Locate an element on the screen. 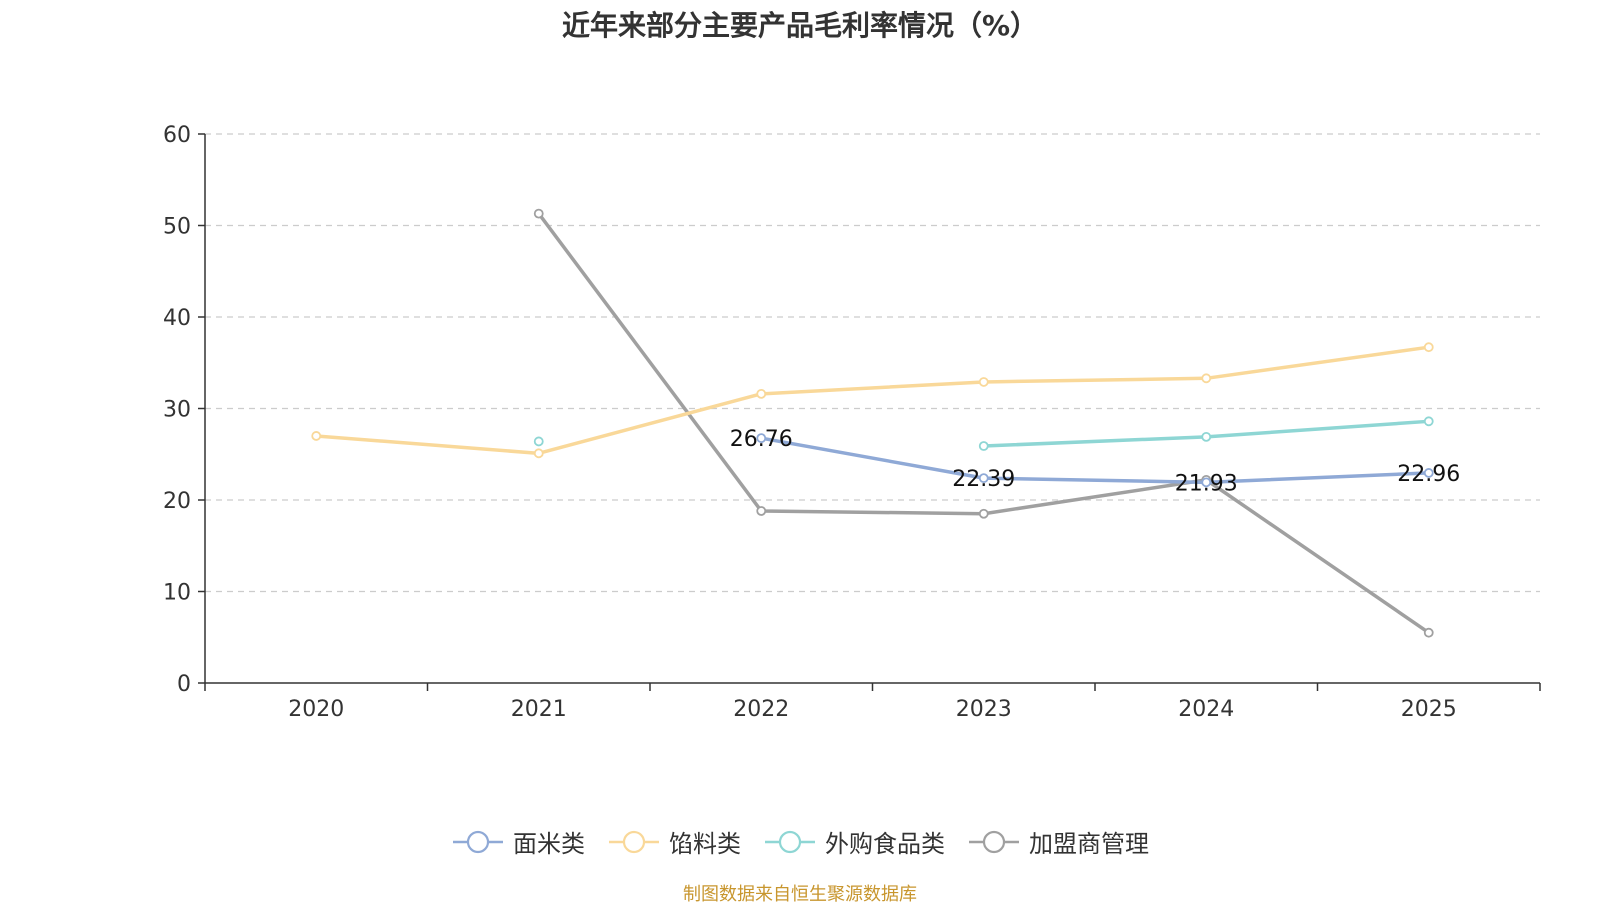 The width and height of the screenshot is (1600, 906). y-tick-label: 60 is located at coordinates (177, 135).